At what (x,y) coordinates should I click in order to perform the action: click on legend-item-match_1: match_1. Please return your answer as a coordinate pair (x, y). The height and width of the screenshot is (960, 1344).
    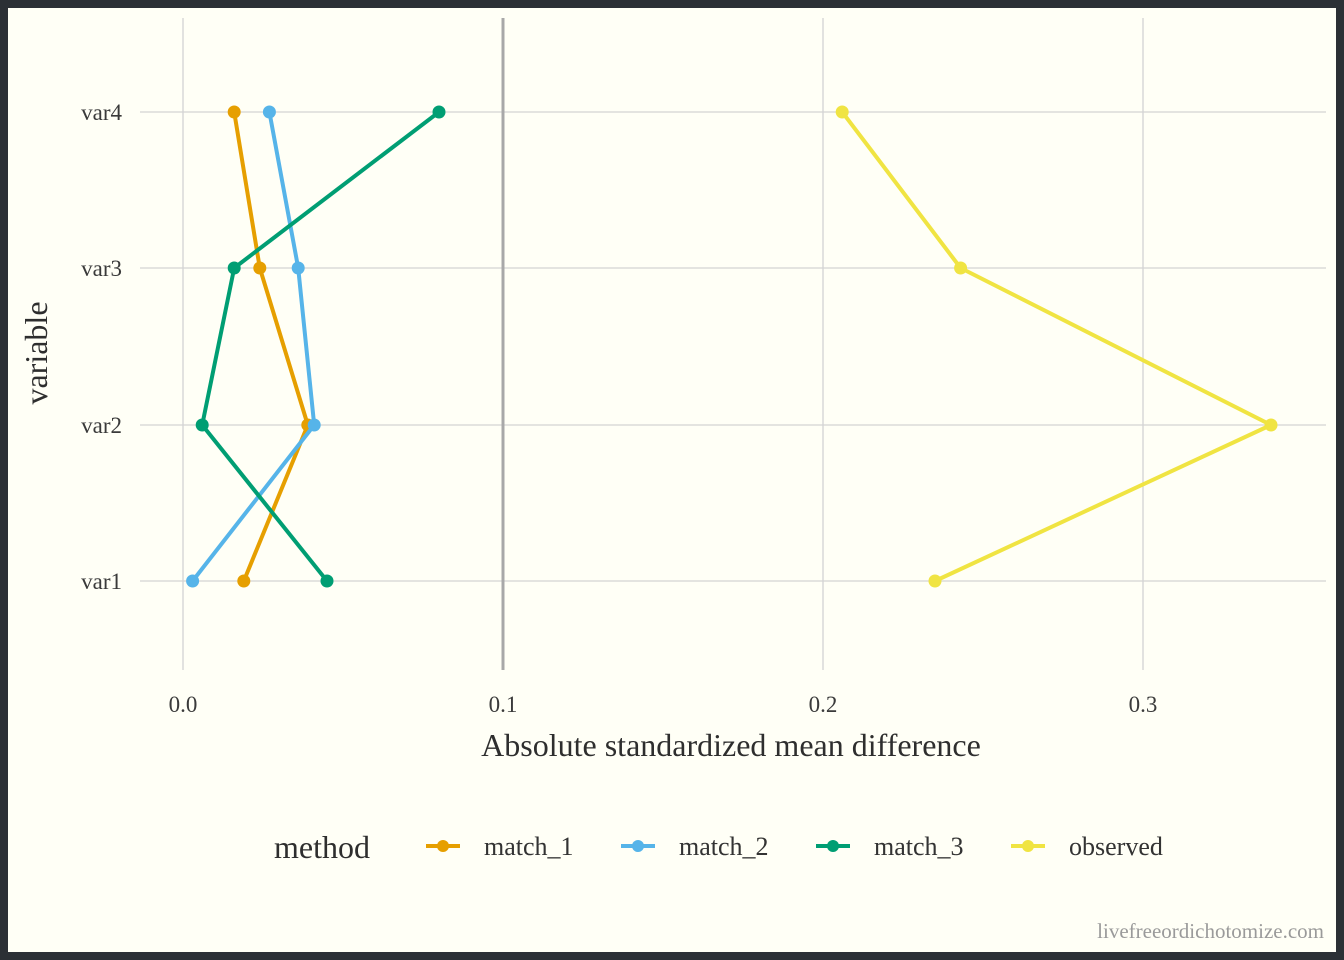
    Looking at the image, I should click on (500, 846).